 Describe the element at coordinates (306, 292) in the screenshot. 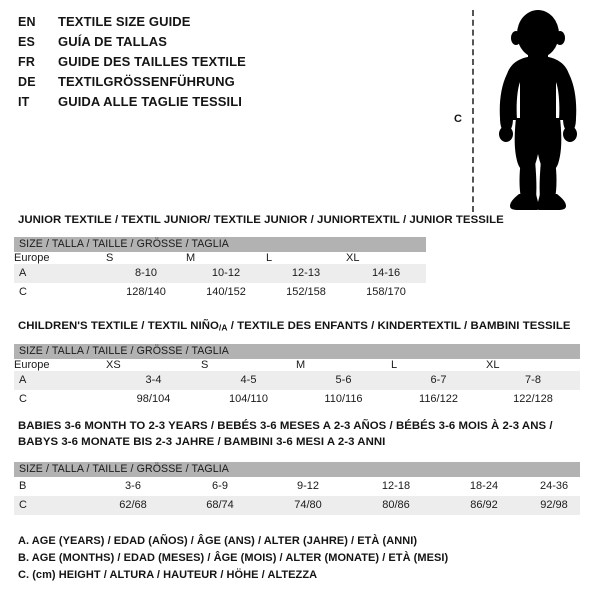

I see `junior-c-l: 152/158` at that location.